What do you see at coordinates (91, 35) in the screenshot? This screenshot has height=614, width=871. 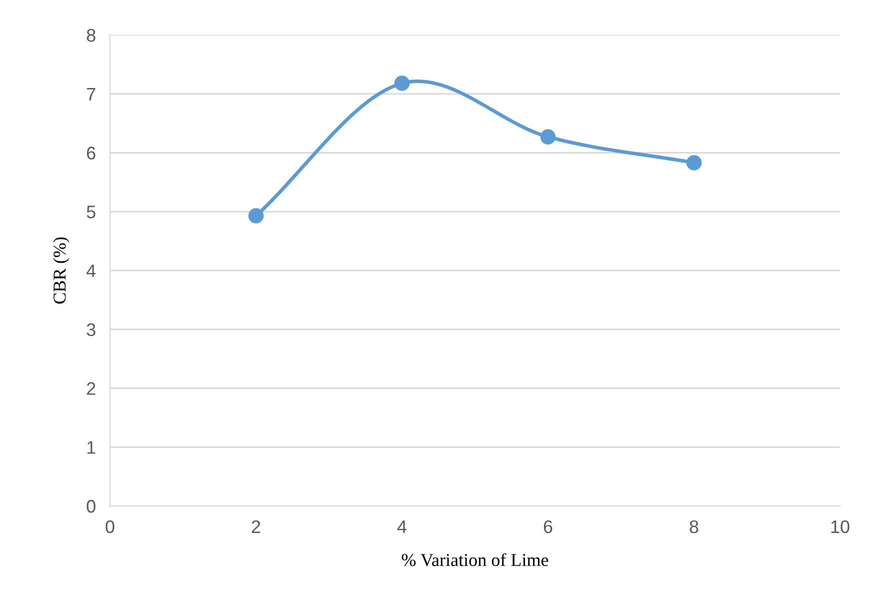 I see `y-tick-label: 8` at bounding box center [91, 35].